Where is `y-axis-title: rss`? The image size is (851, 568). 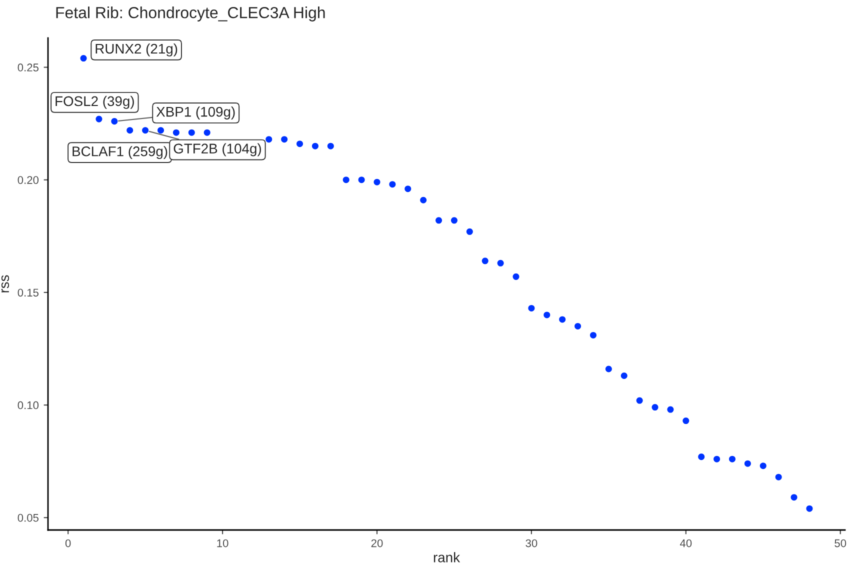 y-axis-title: rss is located at coordinates (5, 283).